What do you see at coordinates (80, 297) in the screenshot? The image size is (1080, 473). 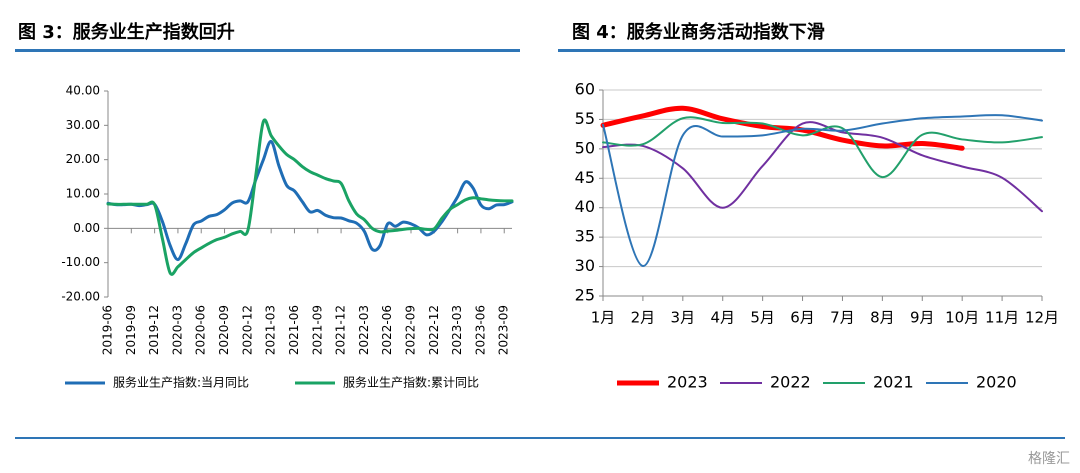 I see `y-tick-label: -20.00` at bounding box center [80, 297].